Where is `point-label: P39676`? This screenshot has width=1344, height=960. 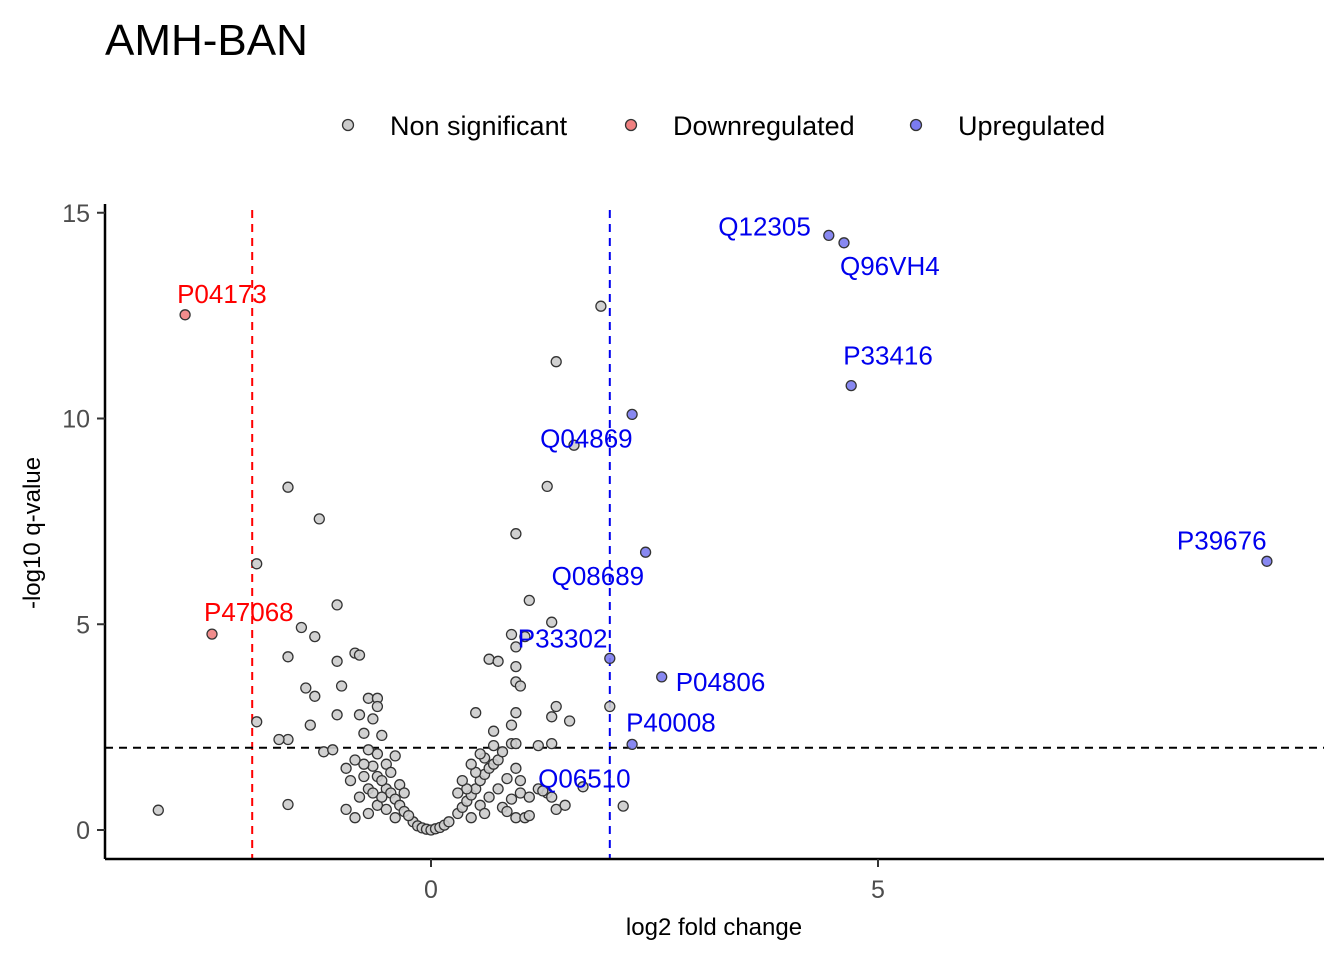 point-label: P39676 is located at coordinates (1222, 540).